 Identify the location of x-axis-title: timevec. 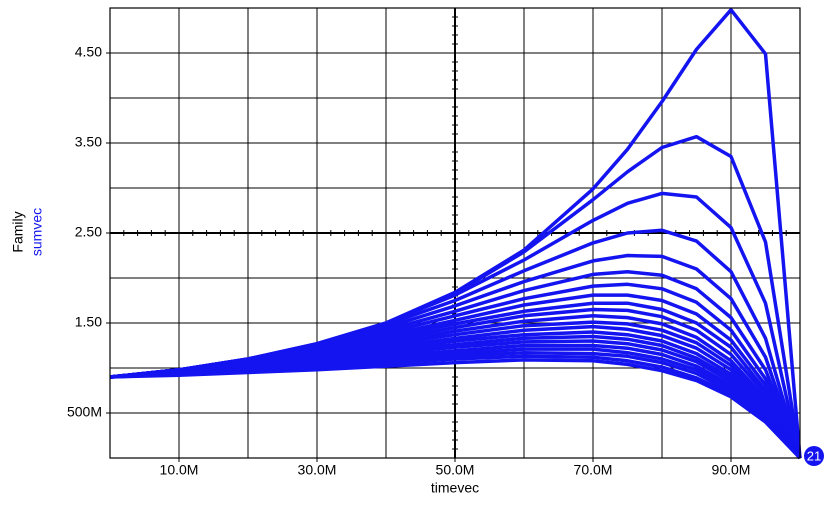
(455, 488).